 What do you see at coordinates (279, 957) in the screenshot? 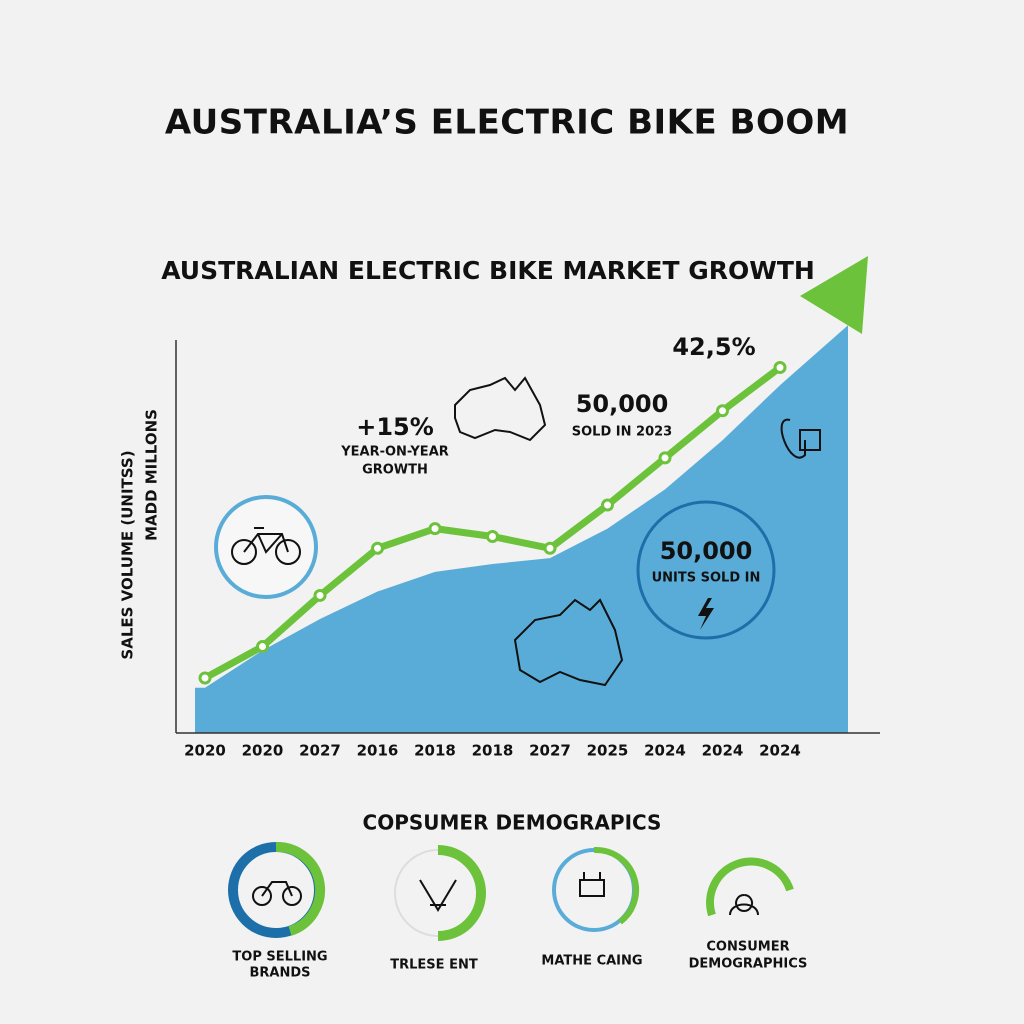
I see `caption: TOP SELLING` at bounding box center [279, 957].